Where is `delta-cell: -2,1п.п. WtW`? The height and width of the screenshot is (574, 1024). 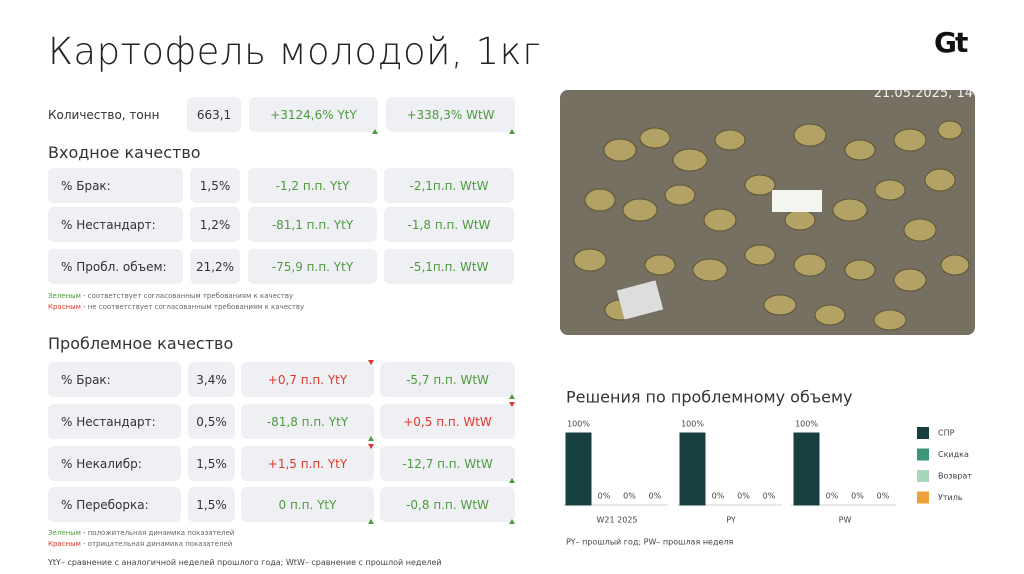
delta-cell: -2,1п.п. WtW is located at coordinates (449, 185).